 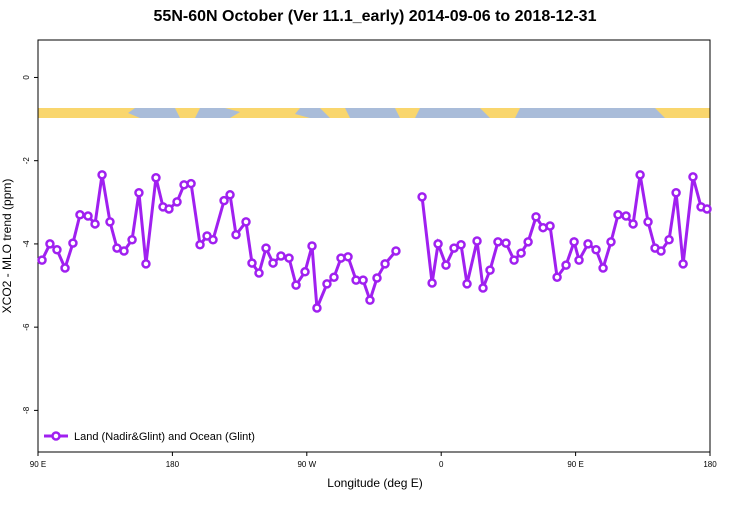 What do you see at coordinates (7, 246) in the screenshot?
I see `y-axis-label: XCO2 - MLO trend (ppm)` at bounding box center [7, 246].